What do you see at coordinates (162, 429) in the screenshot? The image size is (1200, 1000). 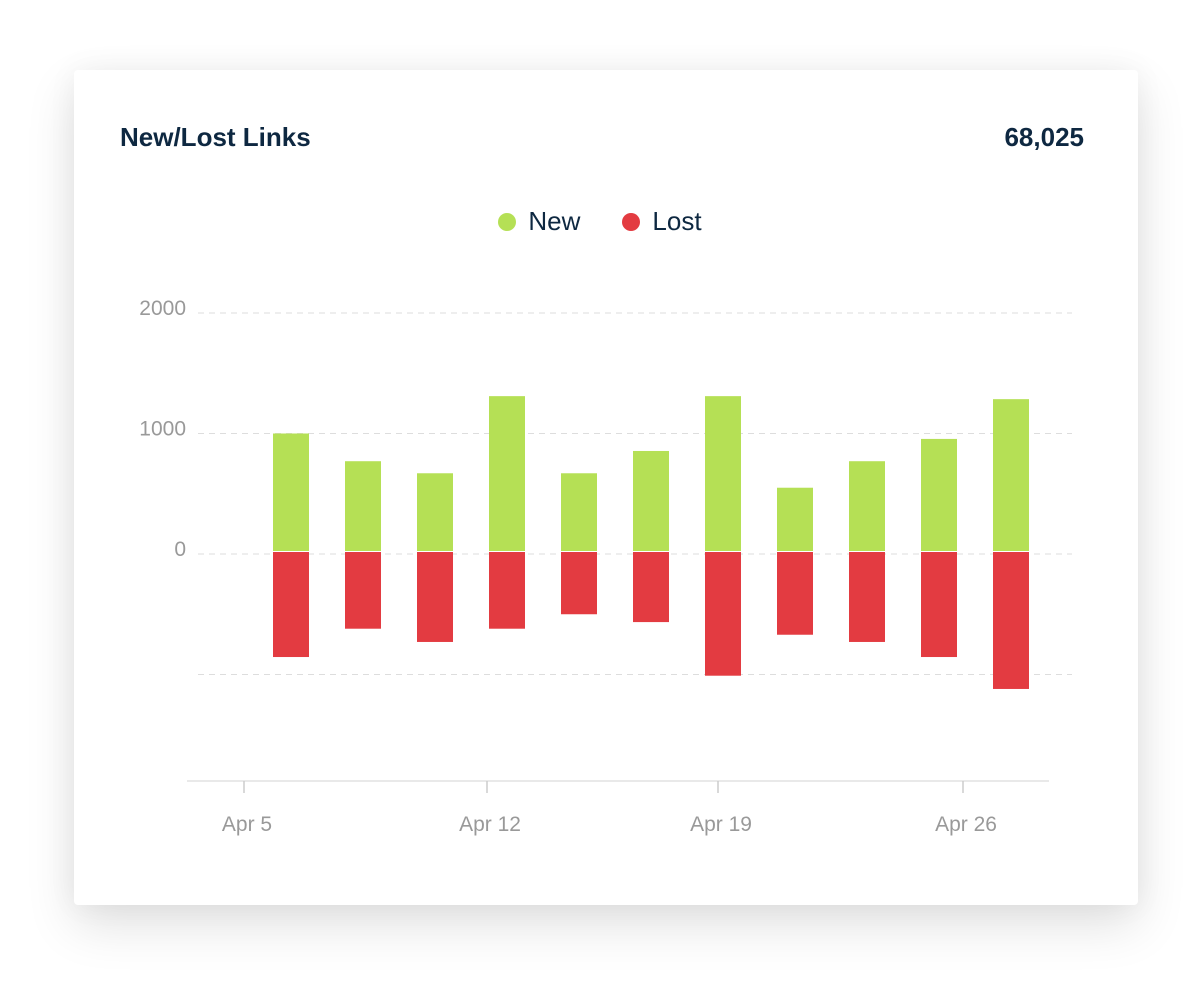 I see `y-tick-label: 1000` at bounding box center [162, 429].